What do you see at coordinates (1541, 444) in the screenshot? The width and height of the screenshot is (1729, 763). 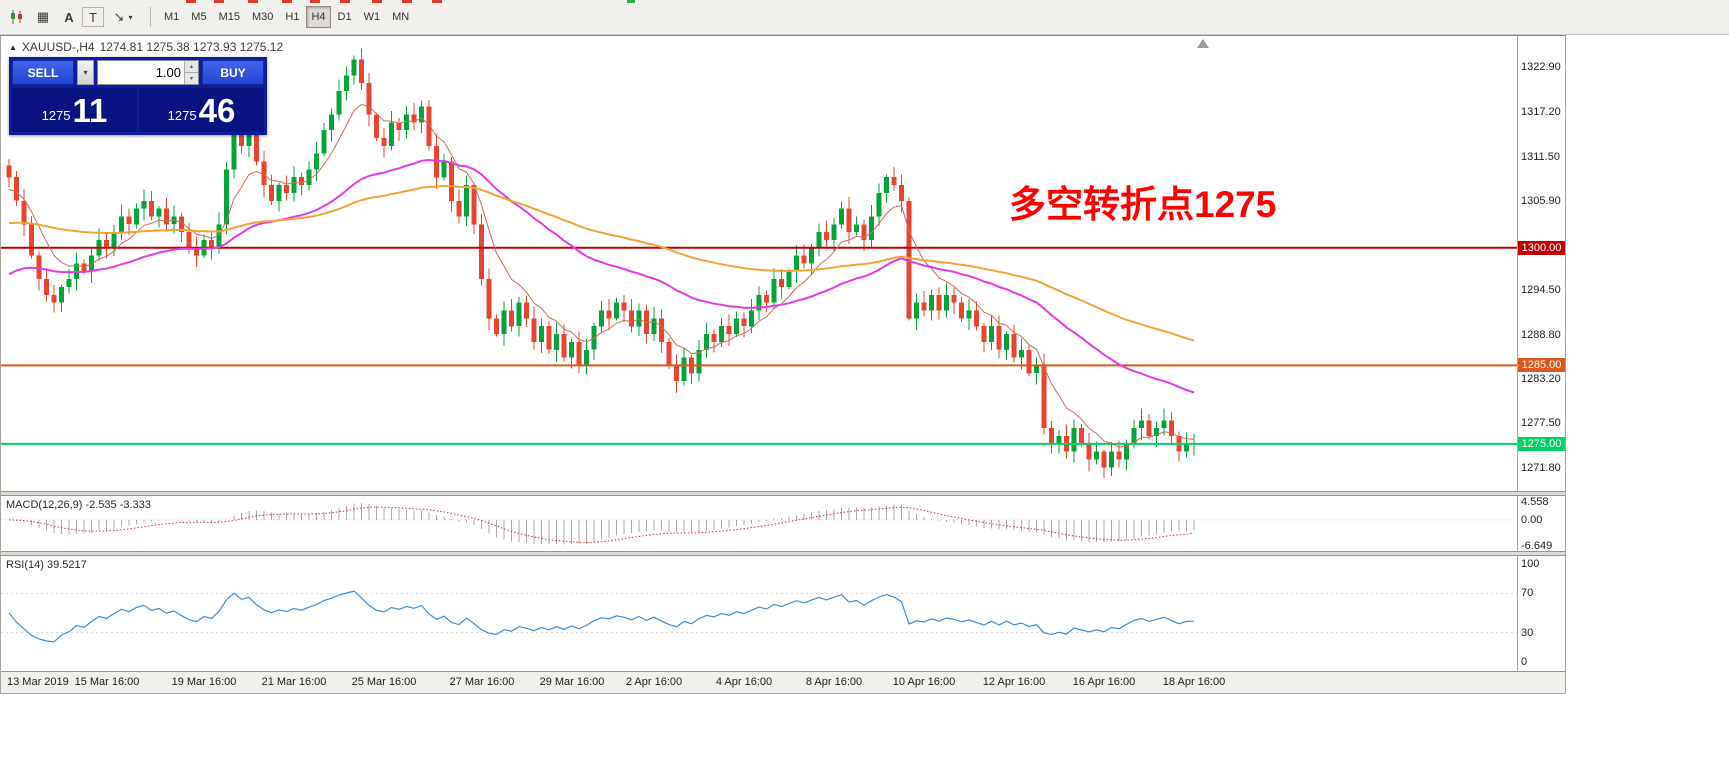 I see `level-price-badge: 1275.00` at bounding box center [1541, 444].